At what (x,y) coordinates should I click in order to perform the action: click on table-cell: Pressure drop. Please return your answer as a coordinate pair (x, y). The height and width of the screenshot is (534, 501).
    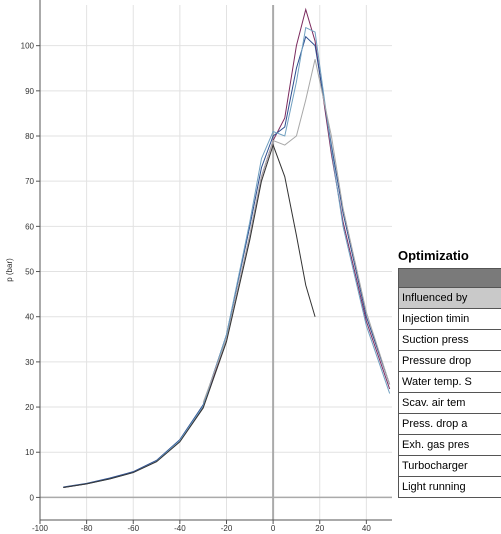
    Looking at the image, I should click on (449, 361).